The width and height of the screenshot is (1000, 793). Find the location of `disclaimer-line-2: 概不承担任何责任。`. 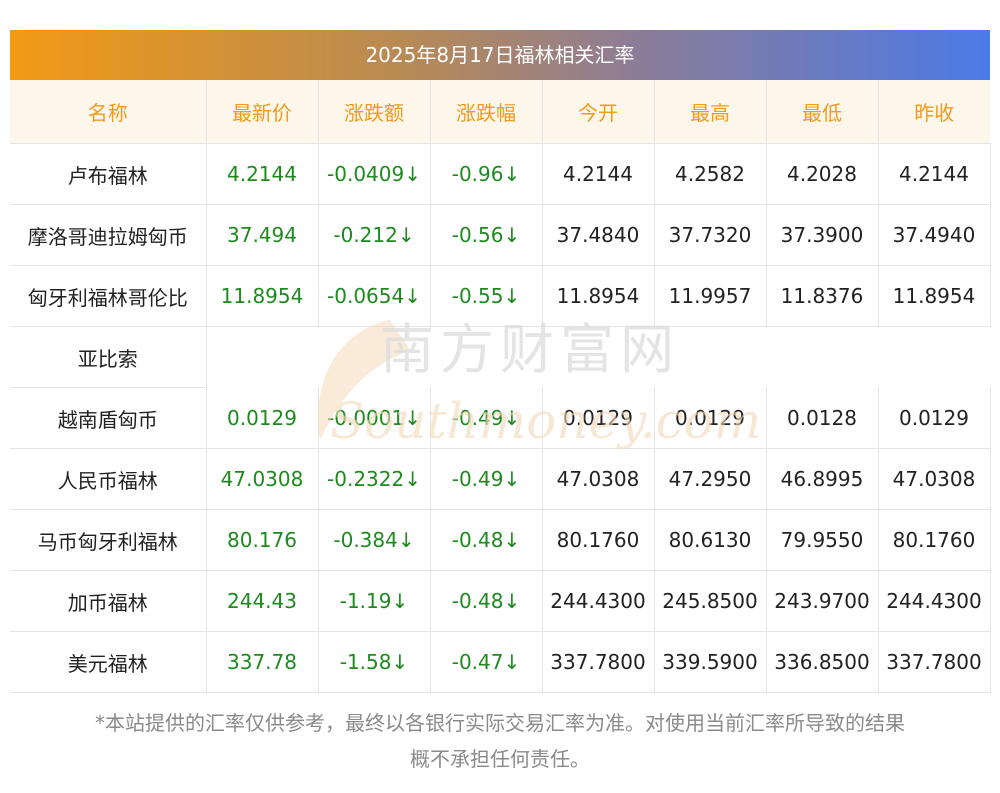

disclaimer-line-2: 概不承担任何责任。 is located at coordinates (500, 759).